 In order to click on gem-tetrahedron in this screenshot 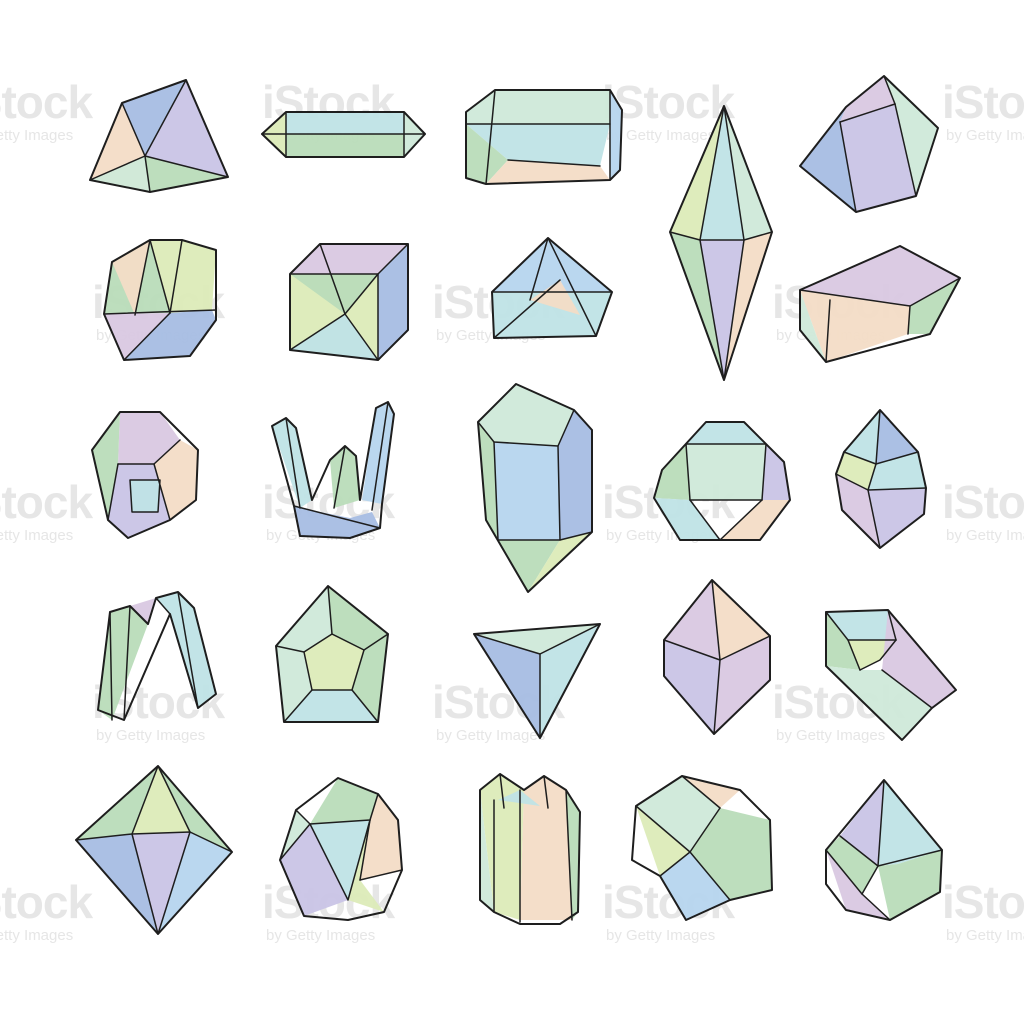, I will do `click(159, 136)`.